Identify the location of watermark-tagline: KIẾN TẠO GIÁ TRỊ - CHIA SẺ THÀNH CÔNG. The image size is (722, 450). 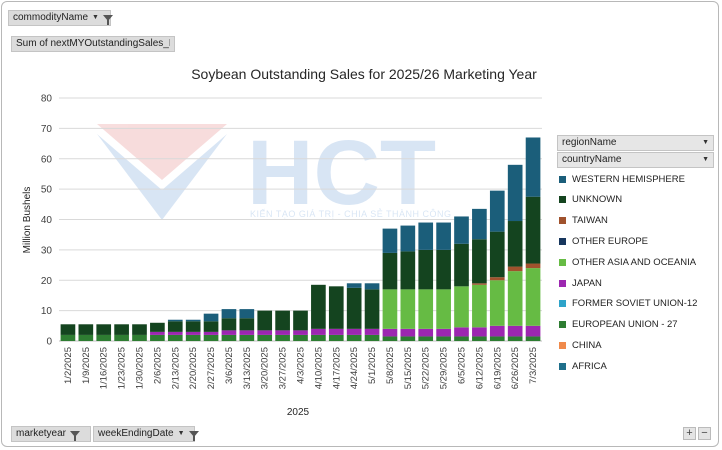
(351, 213).